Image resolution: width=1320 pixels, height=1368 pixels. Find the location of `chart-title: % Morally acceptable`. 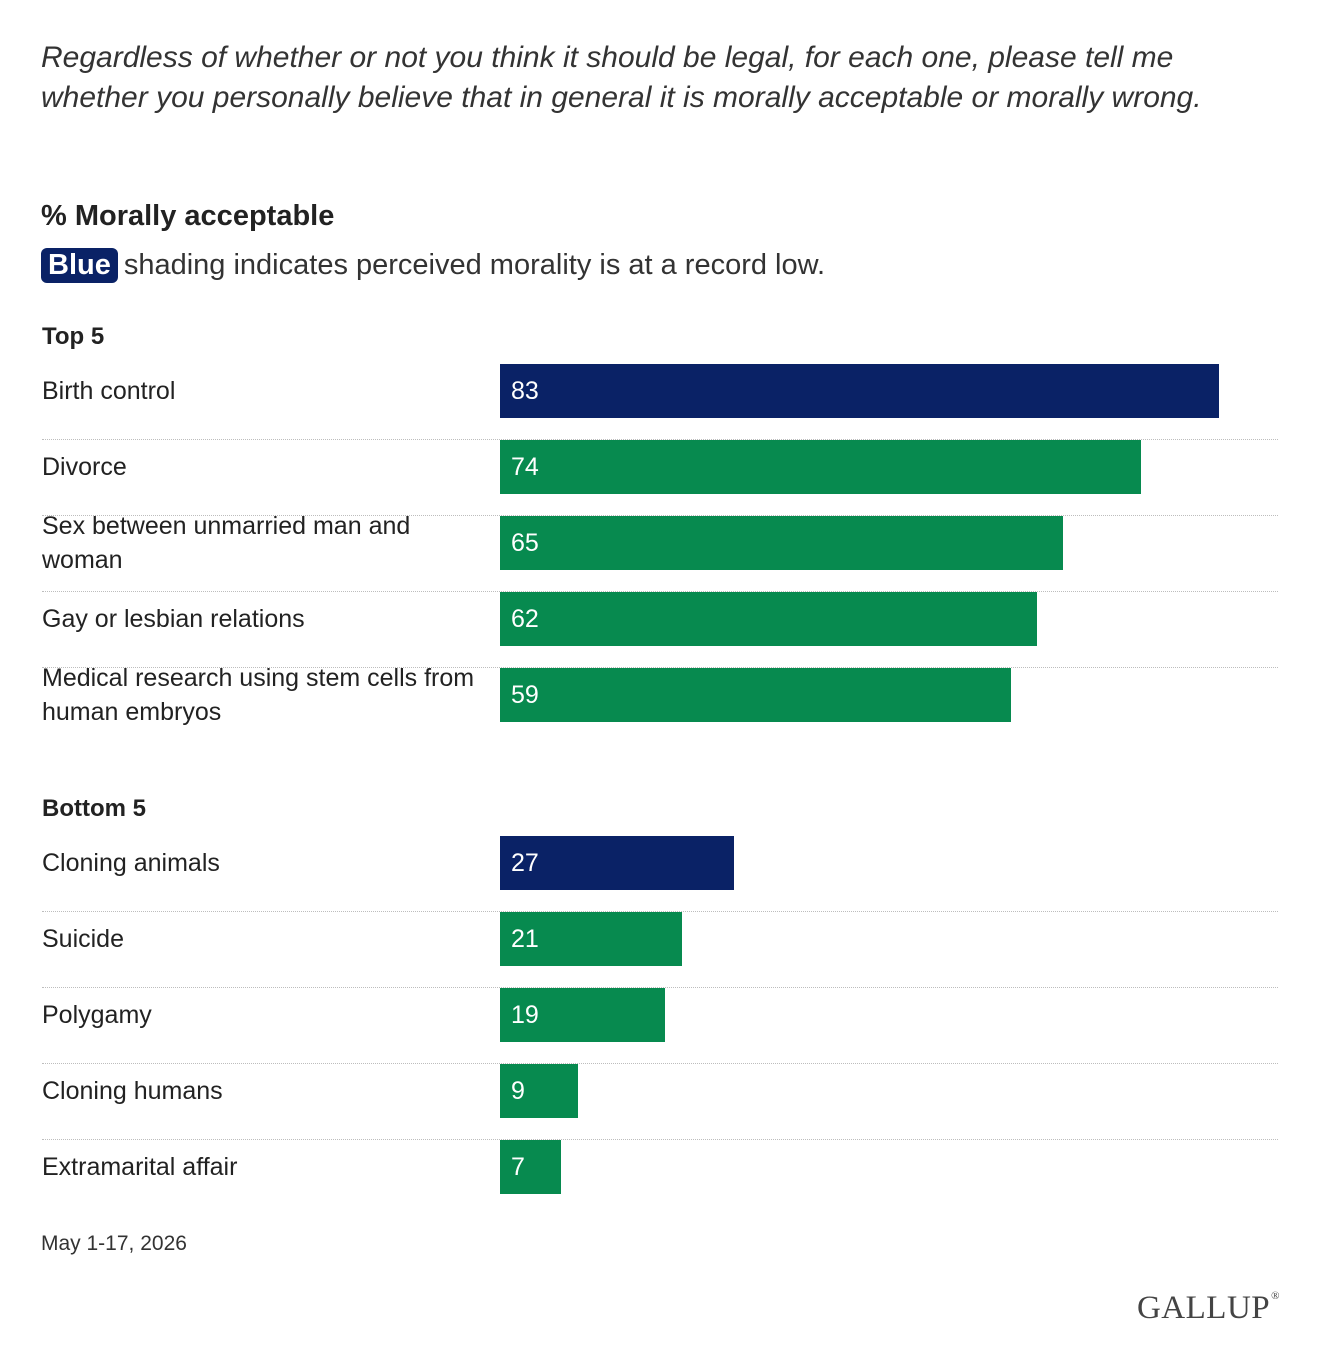

chart-title: % Morally acceptable is located at coordinates (188, 216).